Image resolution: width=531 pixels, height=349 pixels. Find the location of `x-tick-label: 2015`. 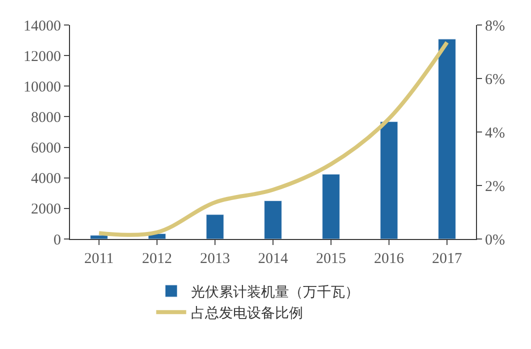

x-tick-label: 2015 is located at coordinates (331, 259).